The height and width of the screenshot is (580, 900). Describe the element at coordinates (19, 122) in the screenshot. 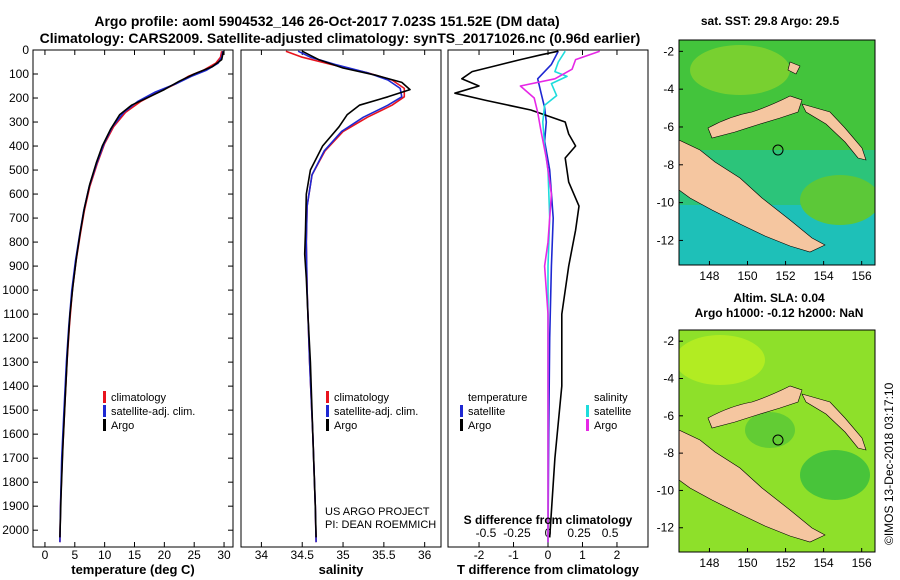

I see `depth-tick-label: 300` at that location.